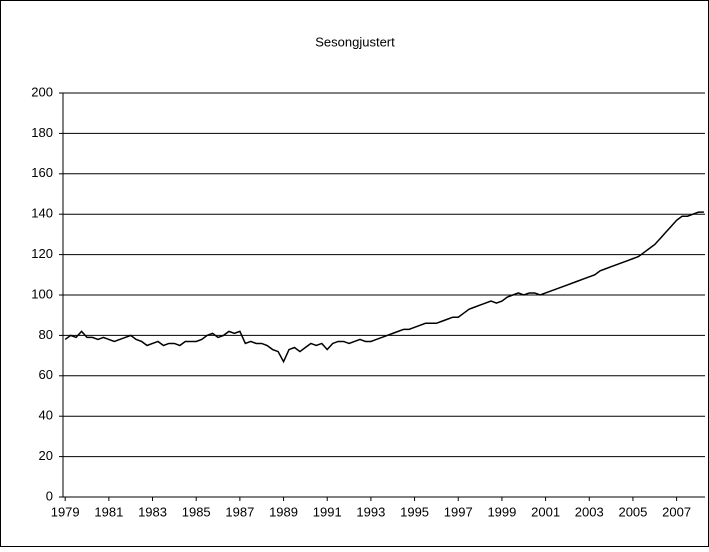 The width and height of the screenshot is (709, 552). I want to click on x-tick-label: 1989, so click(283, 511).